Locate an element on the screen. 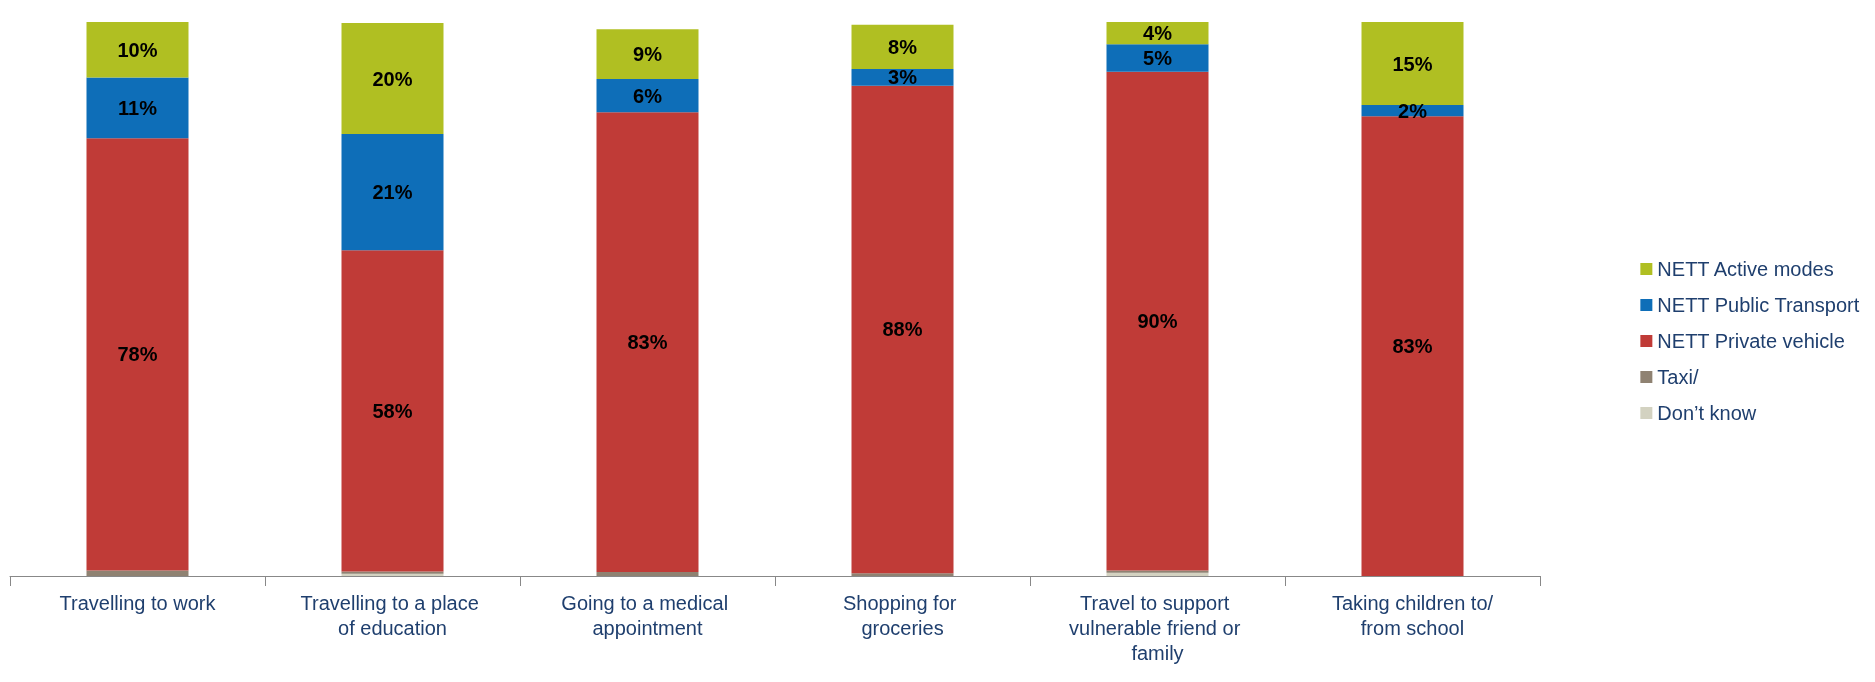 The image size is (1875, 682). data-label: 11% is located at coordinates (138, 107).